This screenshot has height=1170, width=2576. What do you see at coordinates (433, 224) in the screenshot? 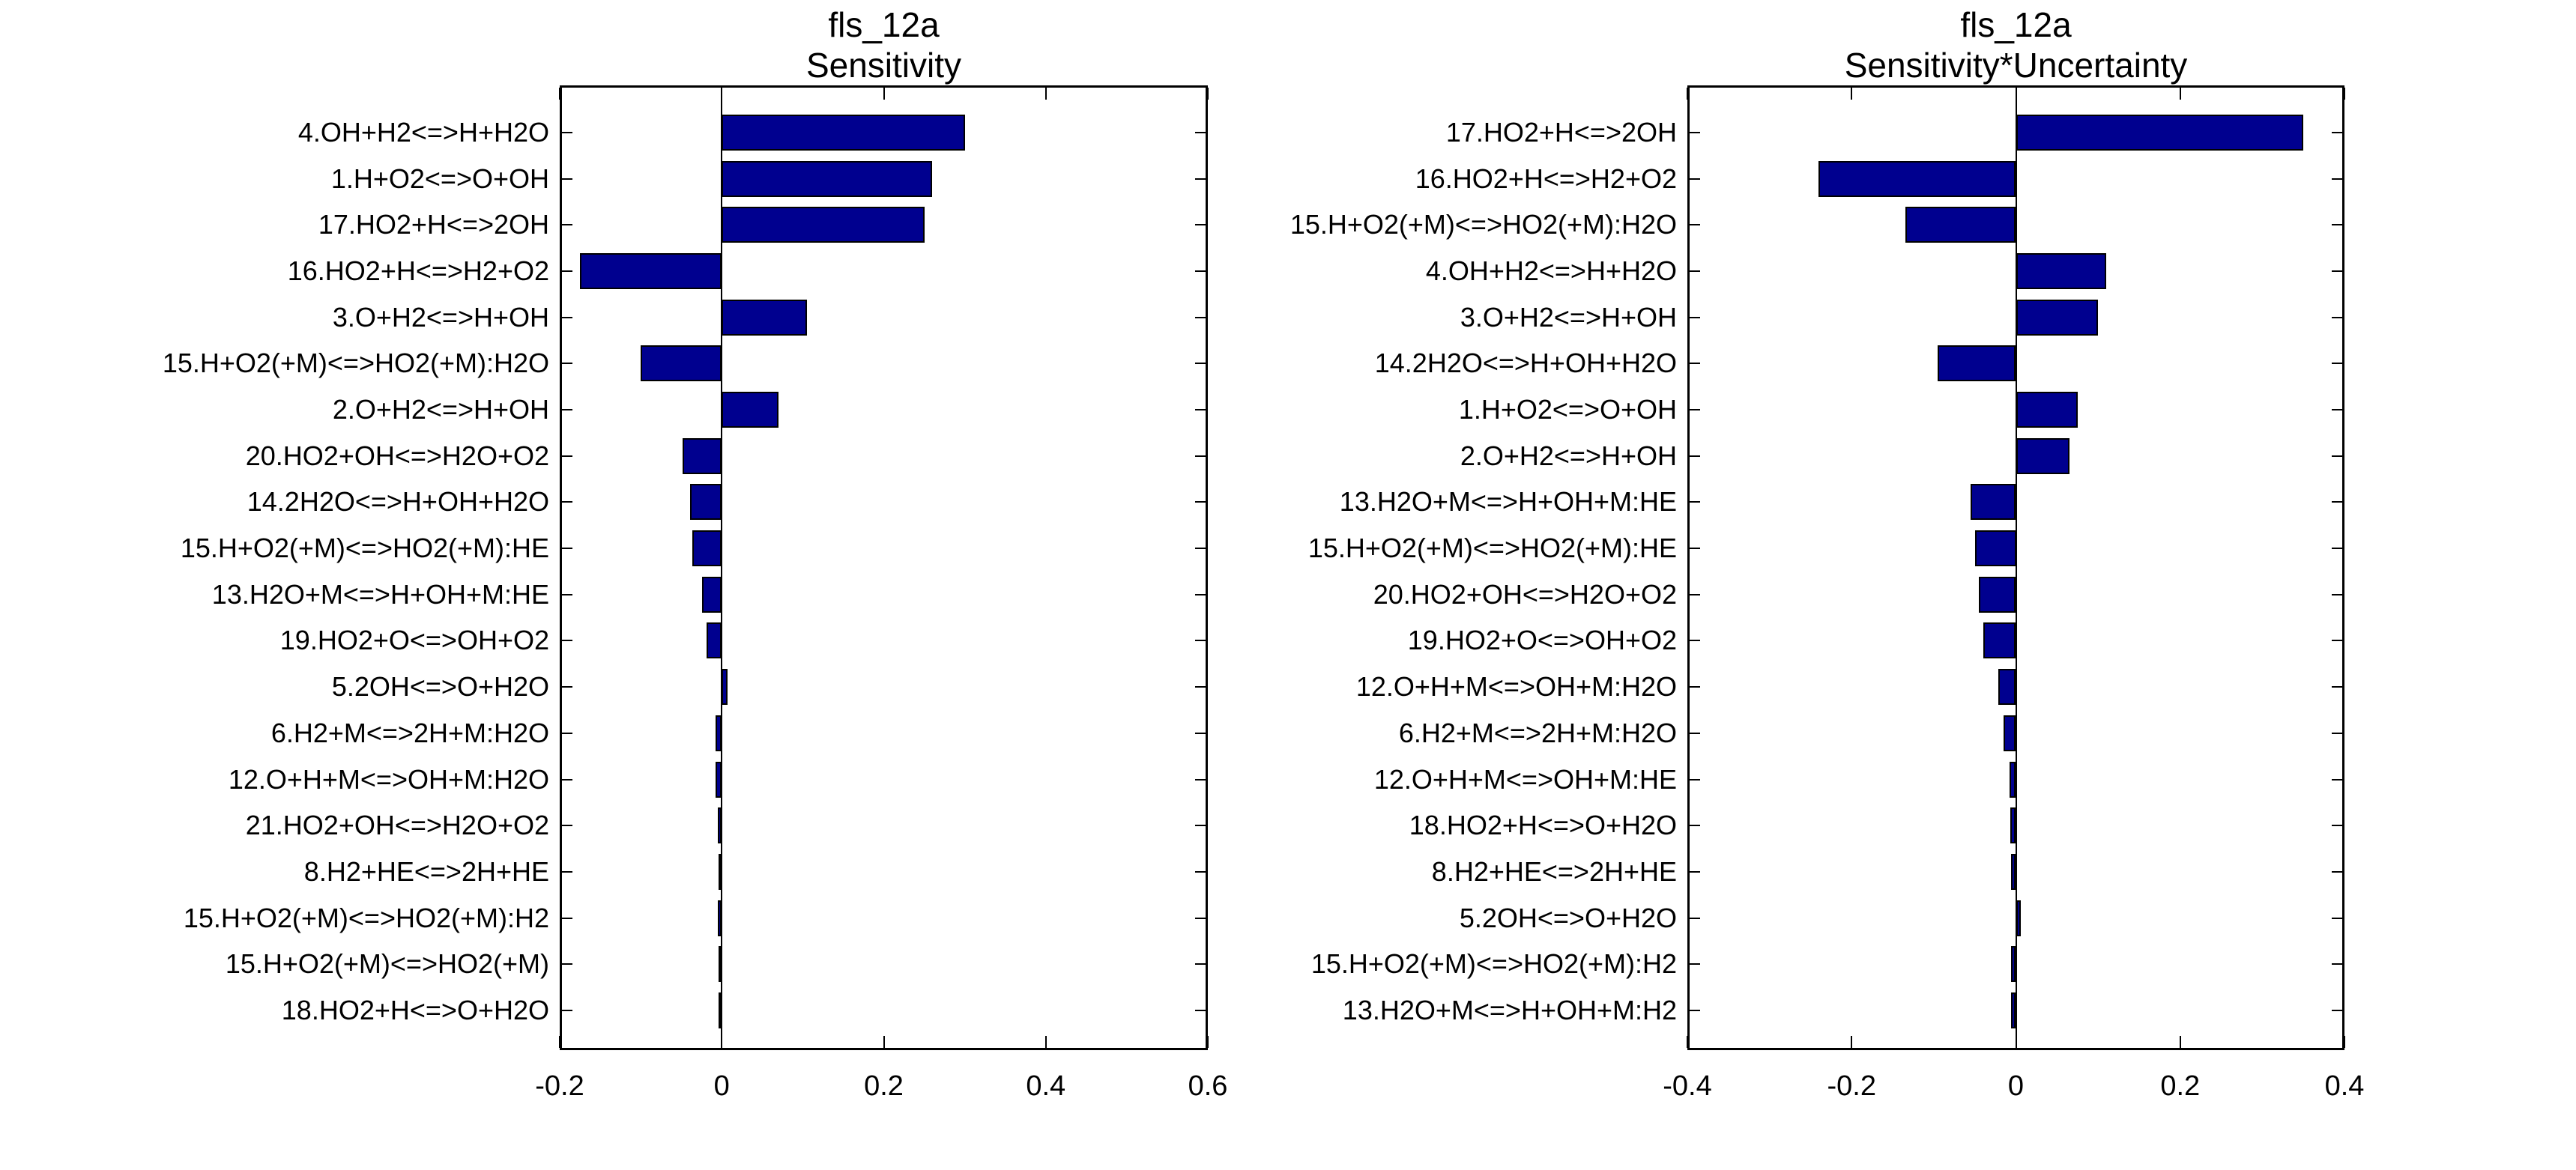
I see `y-axis-label: 17.HO2+H<=>2OH` at bounding box center [433, 224].